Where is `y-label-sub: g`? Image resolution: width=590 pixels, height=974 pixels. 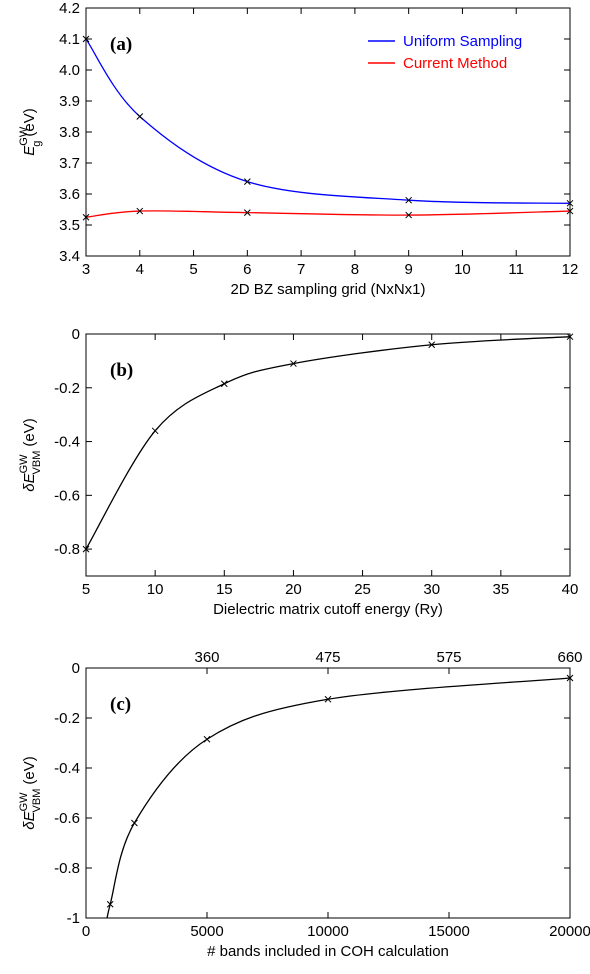
y-label-sub: g is located at coordinates (37, 144).